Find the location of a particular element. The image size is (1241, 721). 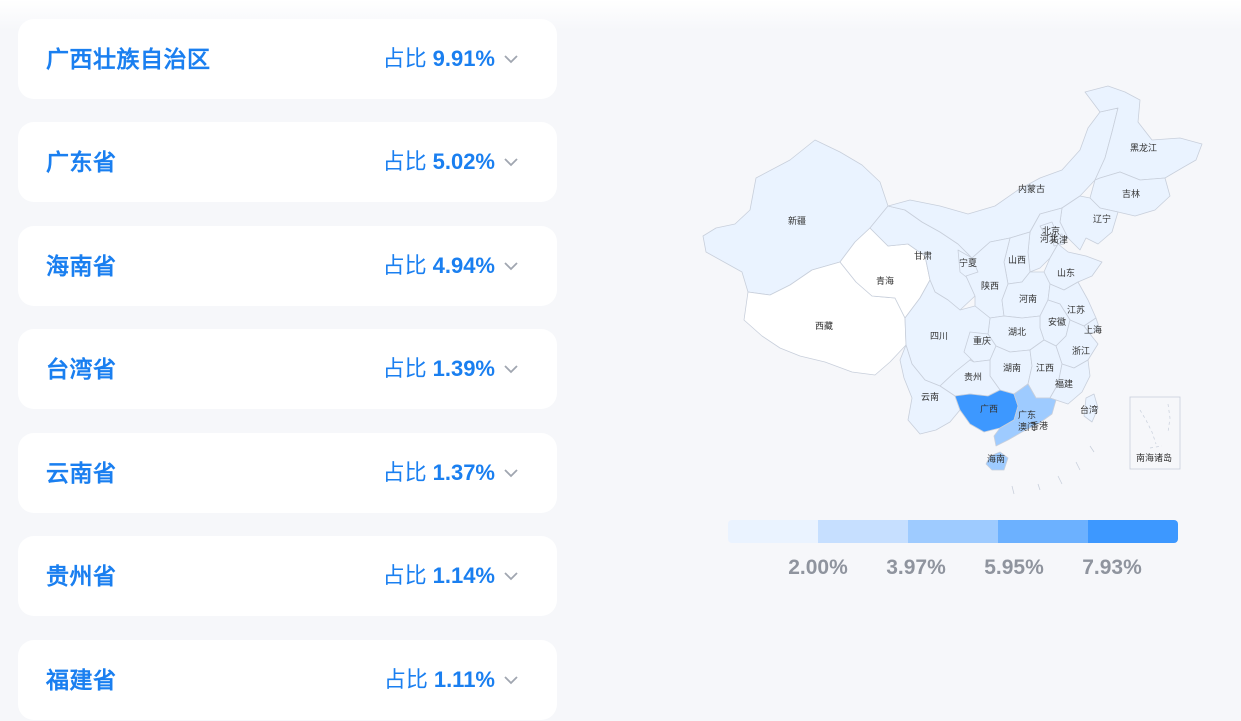

region-share: 占比 1.37% is located at coordinates (439, 473).